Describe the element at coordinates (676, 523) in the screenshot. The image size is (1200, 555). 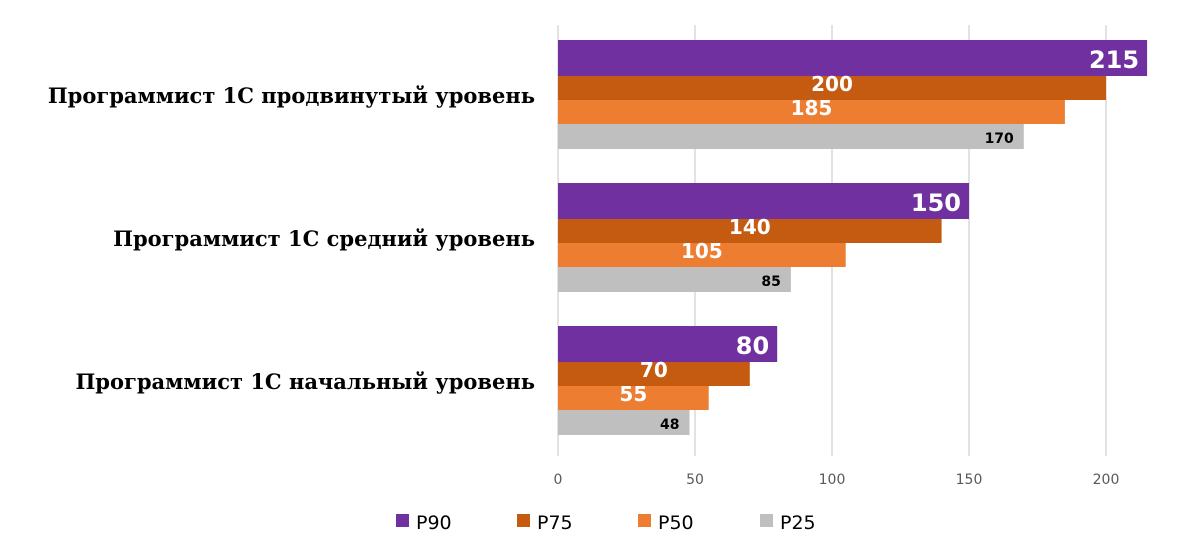
I see `legend-label: P50` at that location.